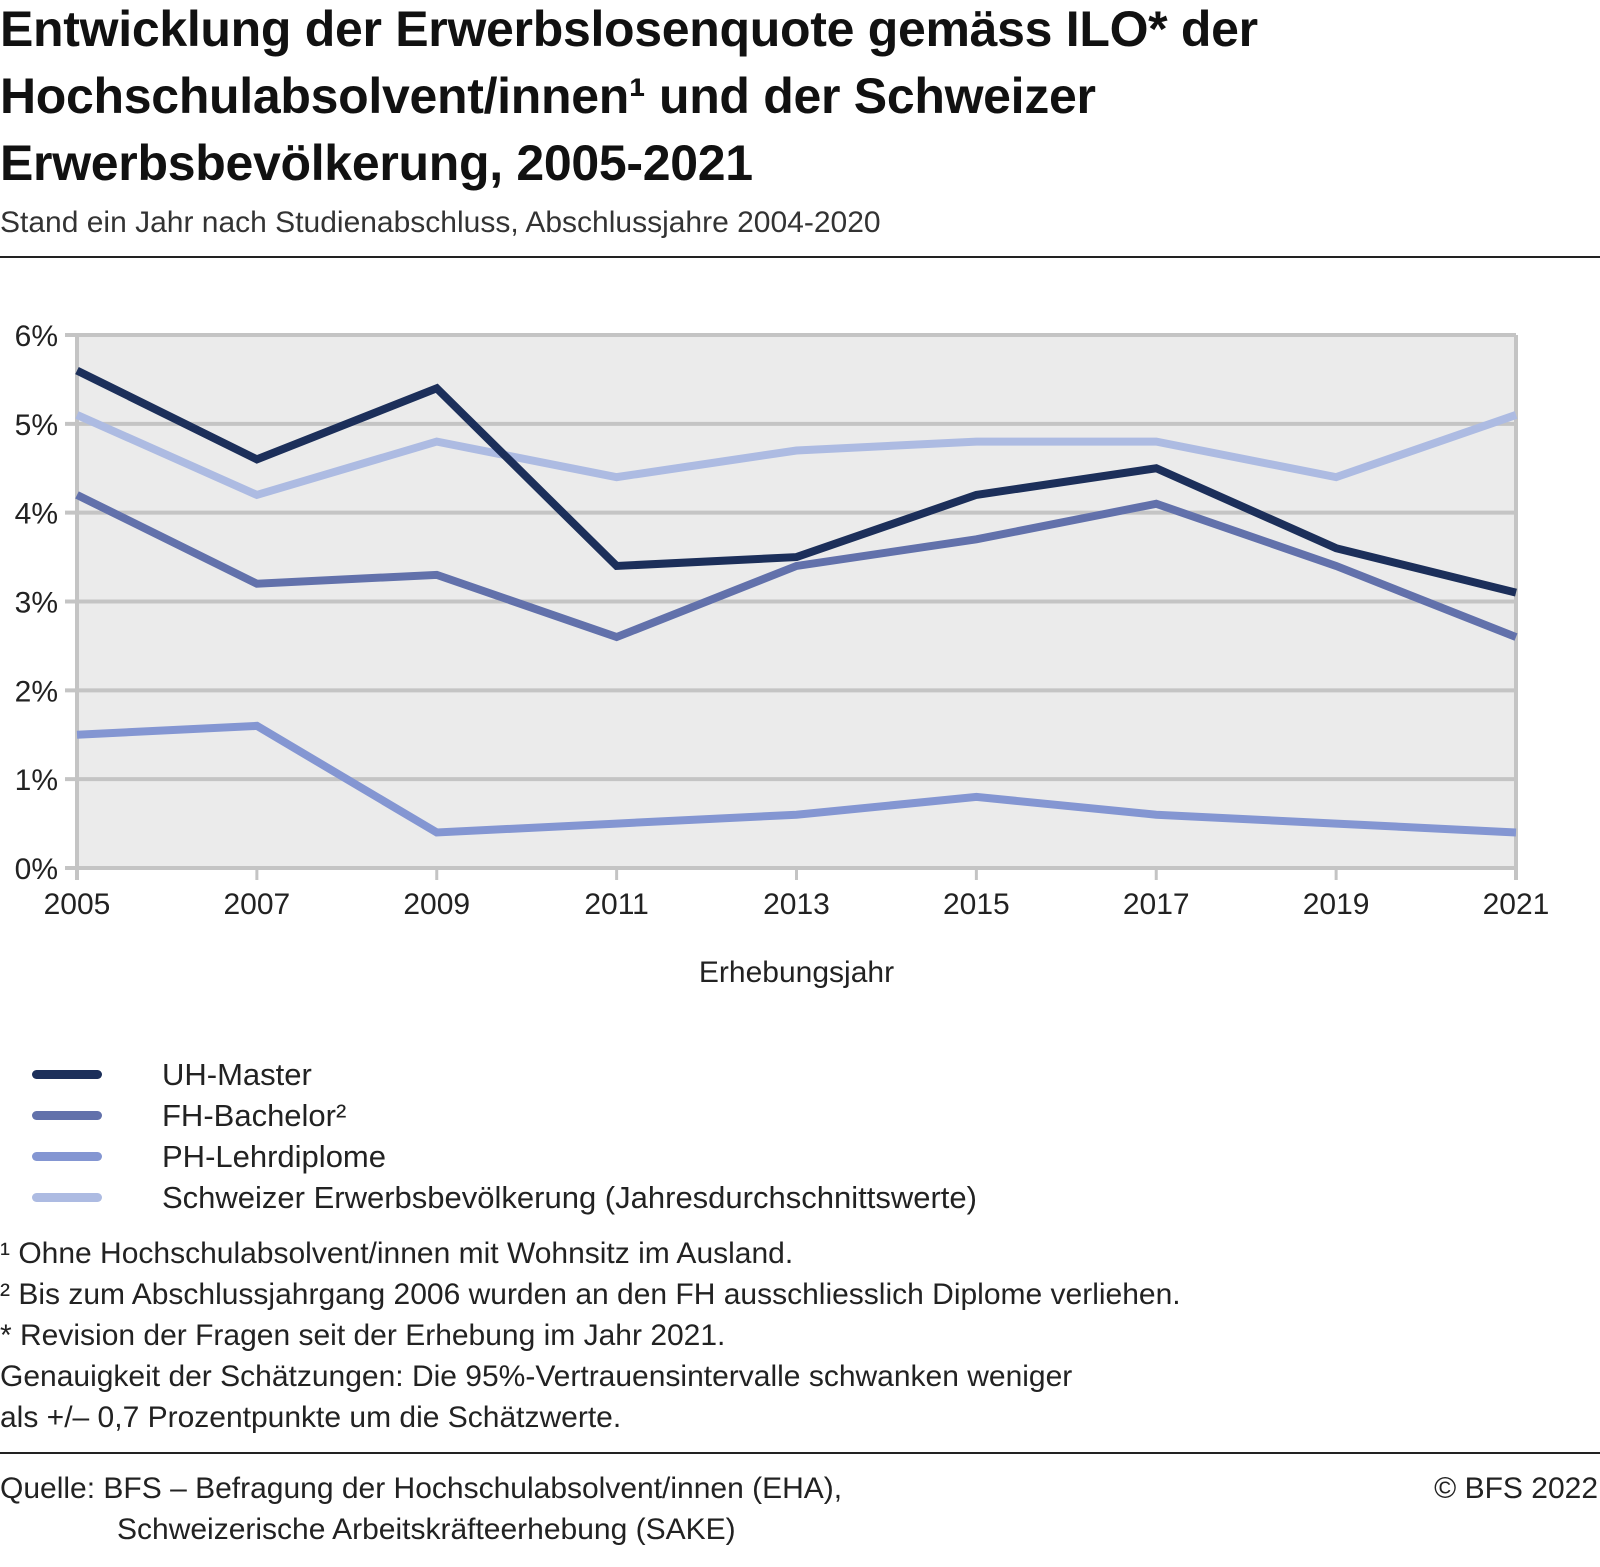 The width and height of the screenshot is (1600, 1567). What do you see at coordinates (796, 455) in the screenshot?
I see `series-line-schweizer-erwerbsbev-lkerung-jahresdurchschnittswerte` at bounding box center [796, 455].